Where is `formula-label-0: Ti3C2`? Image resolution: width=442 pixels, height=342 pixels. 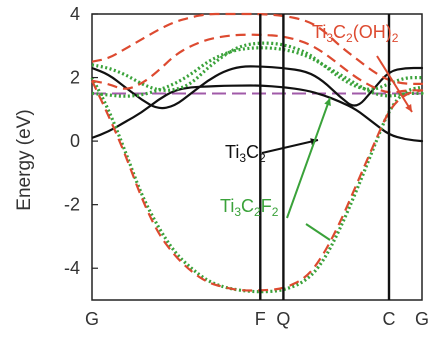 formula-label-0: Ti3C2 is located at coordinates (245, 153).